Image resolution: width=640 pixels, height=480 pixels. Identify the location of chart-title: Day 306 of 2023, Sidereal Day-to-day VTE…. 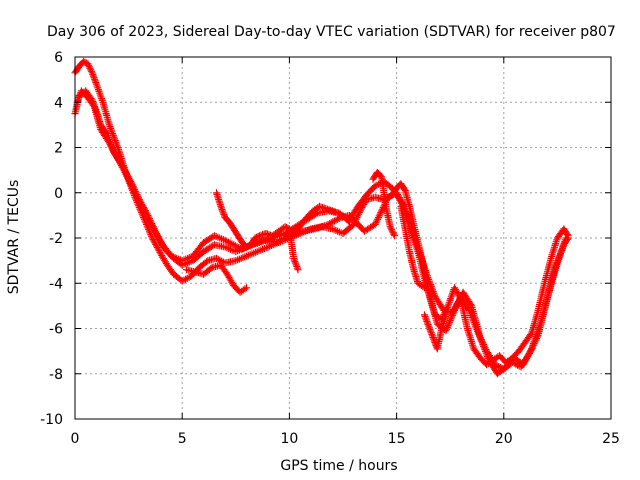
(331, 32).